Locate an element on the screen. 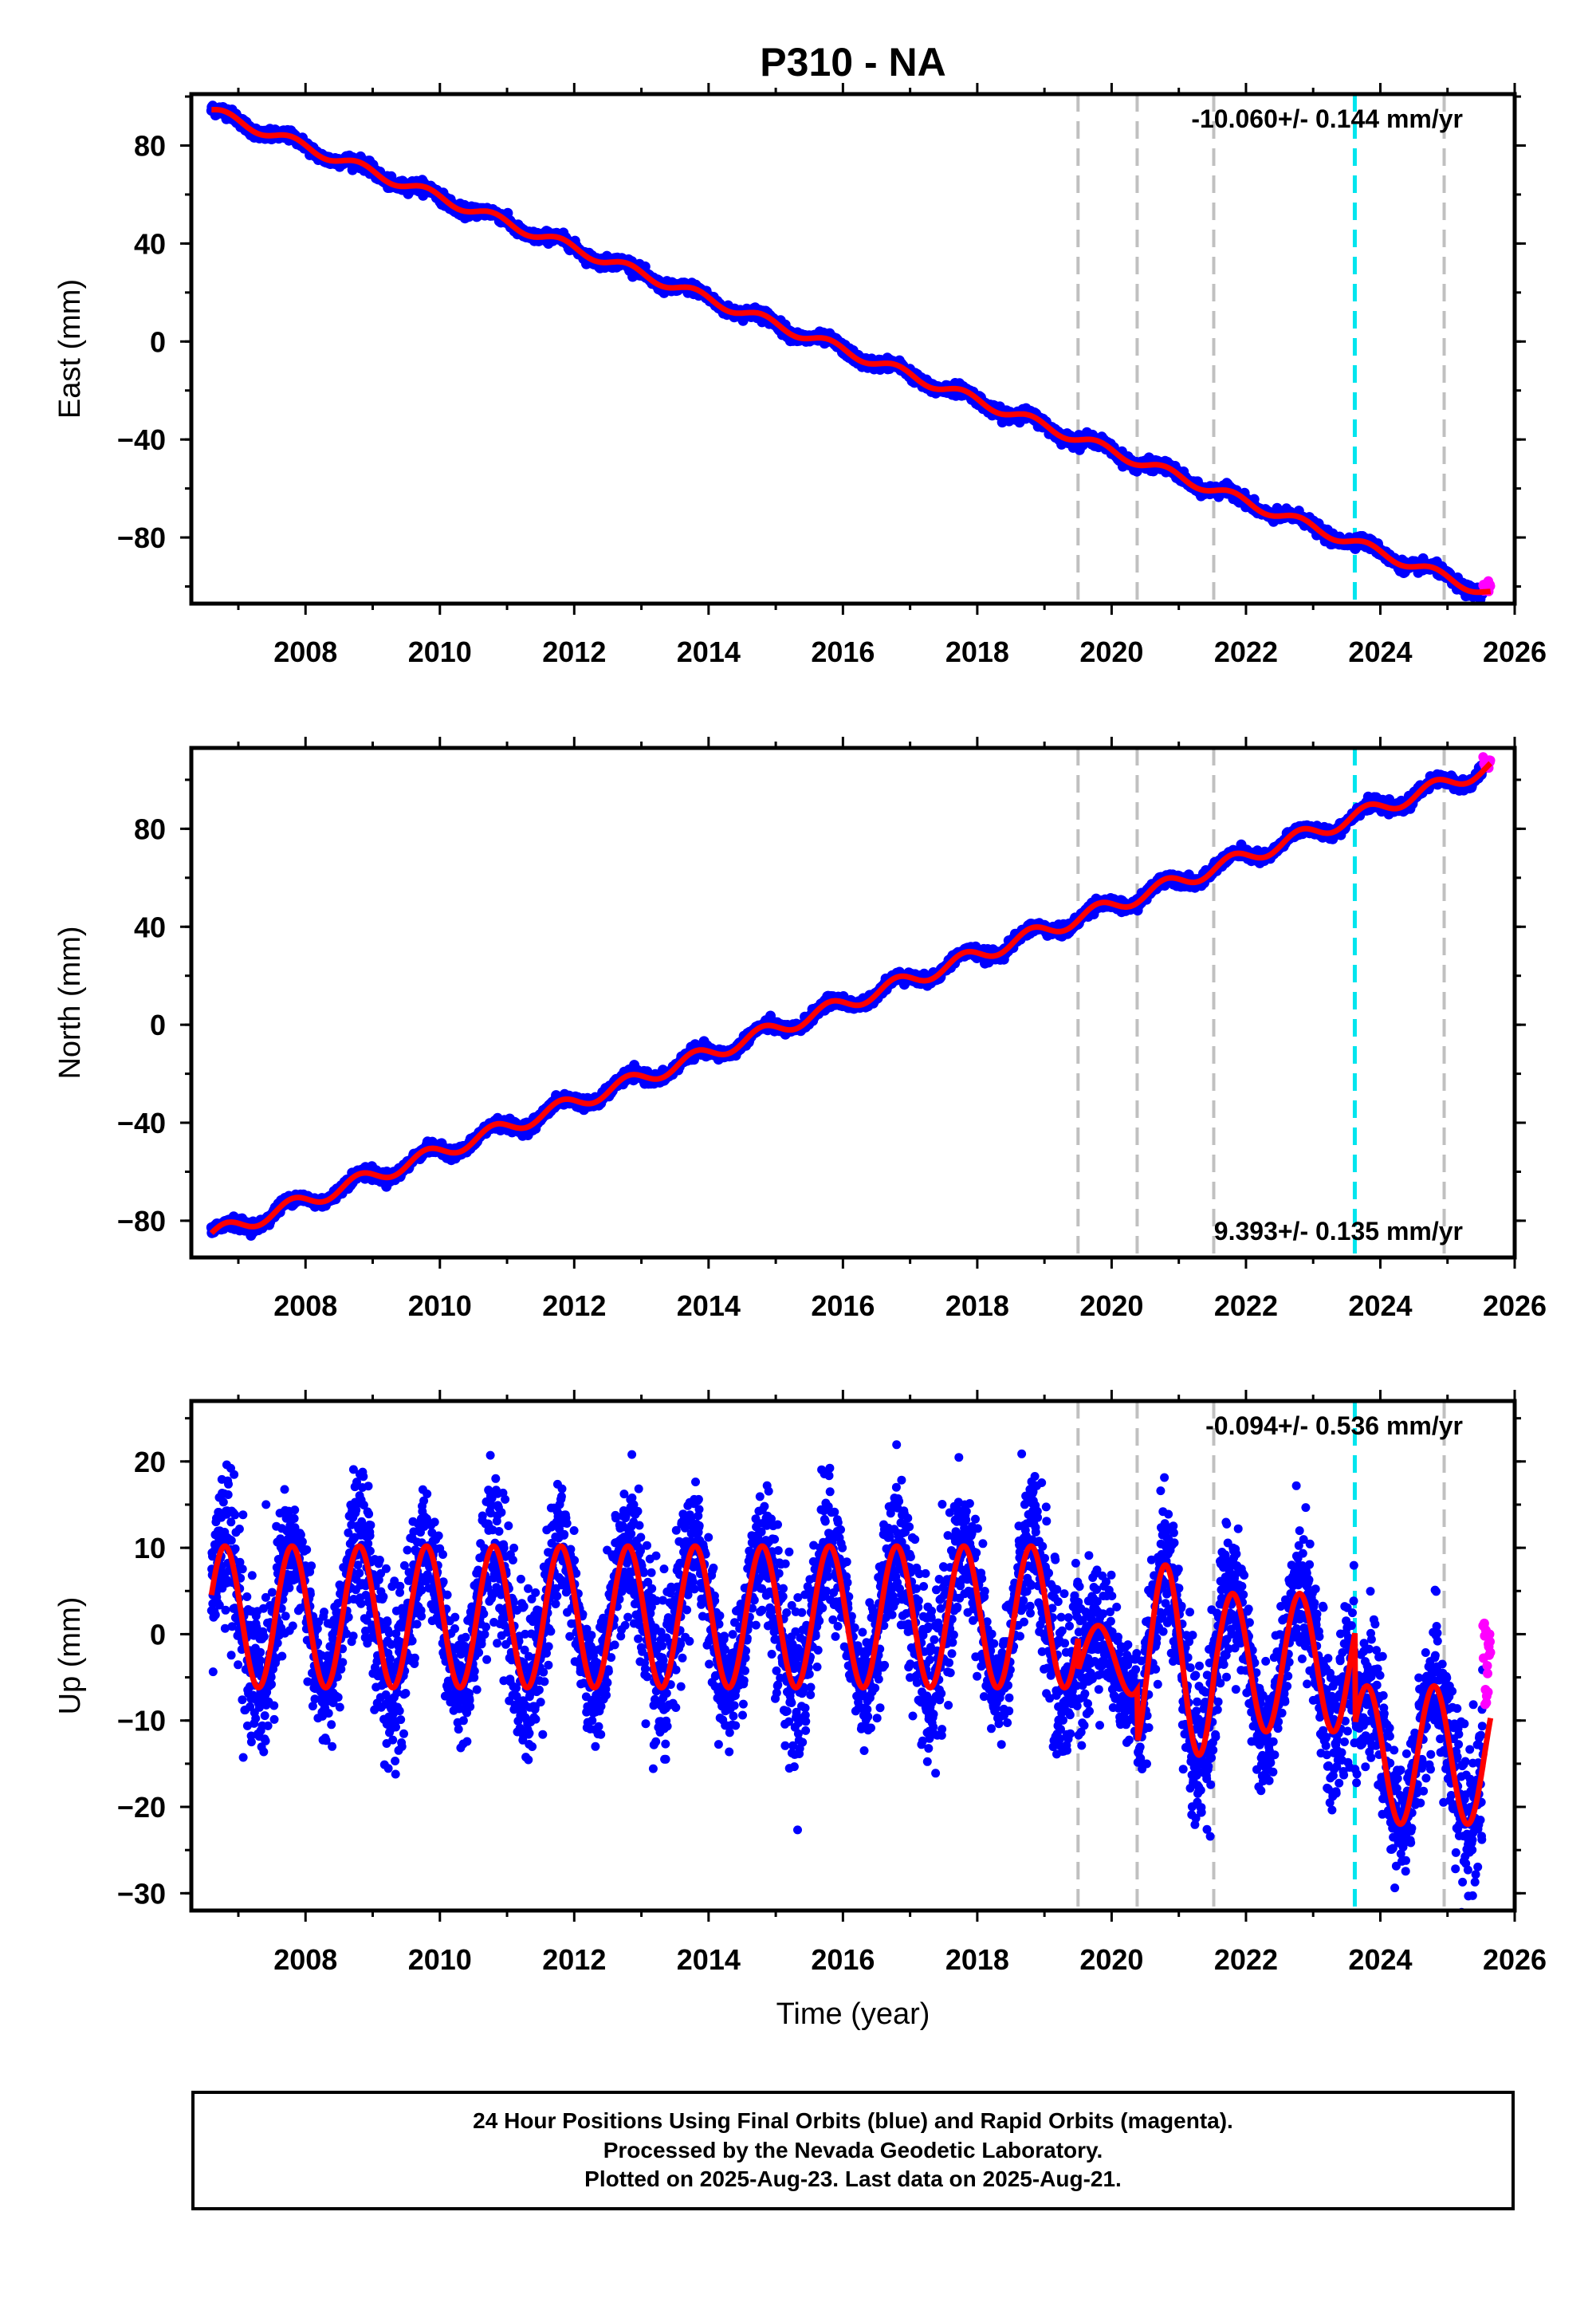 The height and width of the screenshot is (2314, 1596). rate-label: -10.060+/- 0.144 mm/yr is located at coordinates (1327, 119).